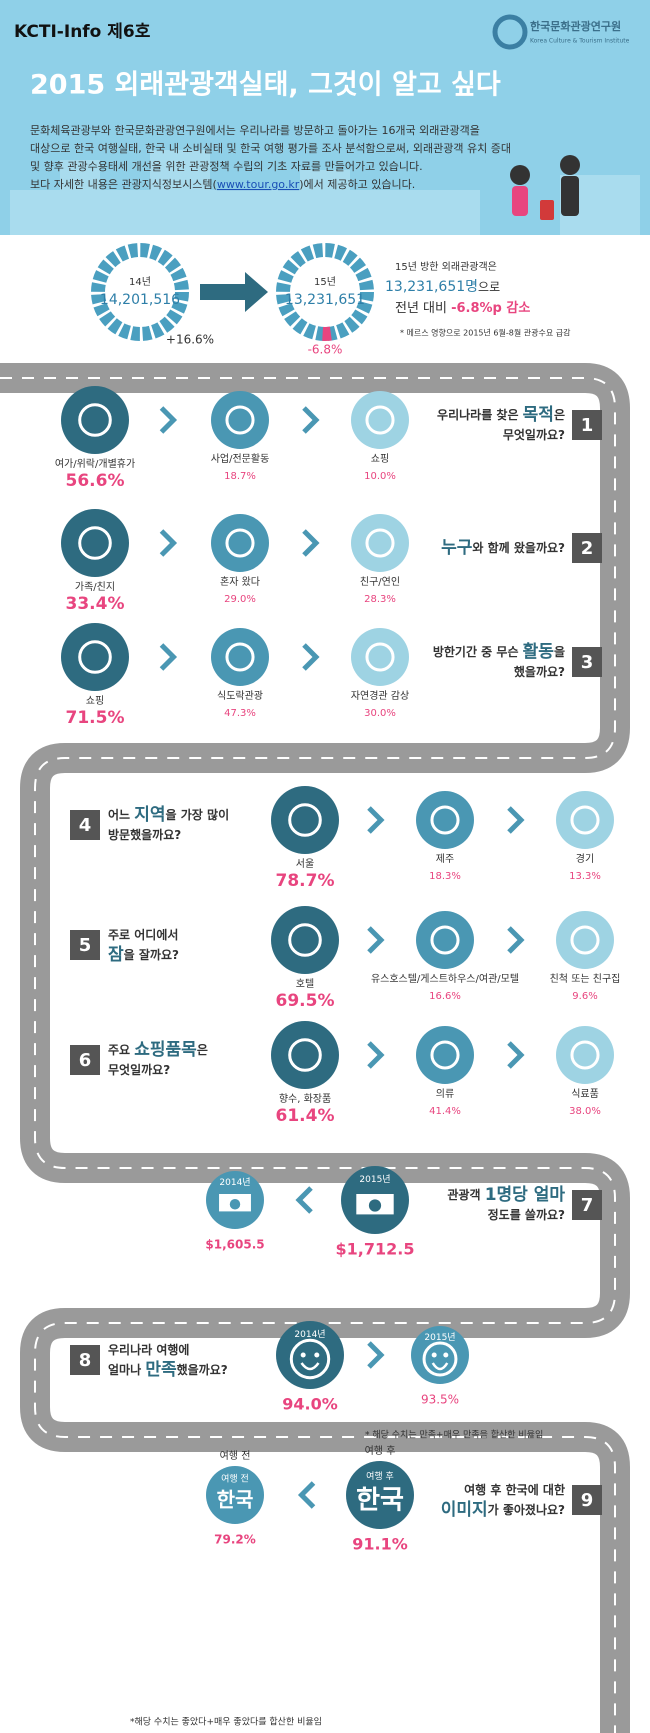 The height and width of the screenshot is (1733, 650). I want to click on item-label: 혼자 왔다, so click(240, 581).